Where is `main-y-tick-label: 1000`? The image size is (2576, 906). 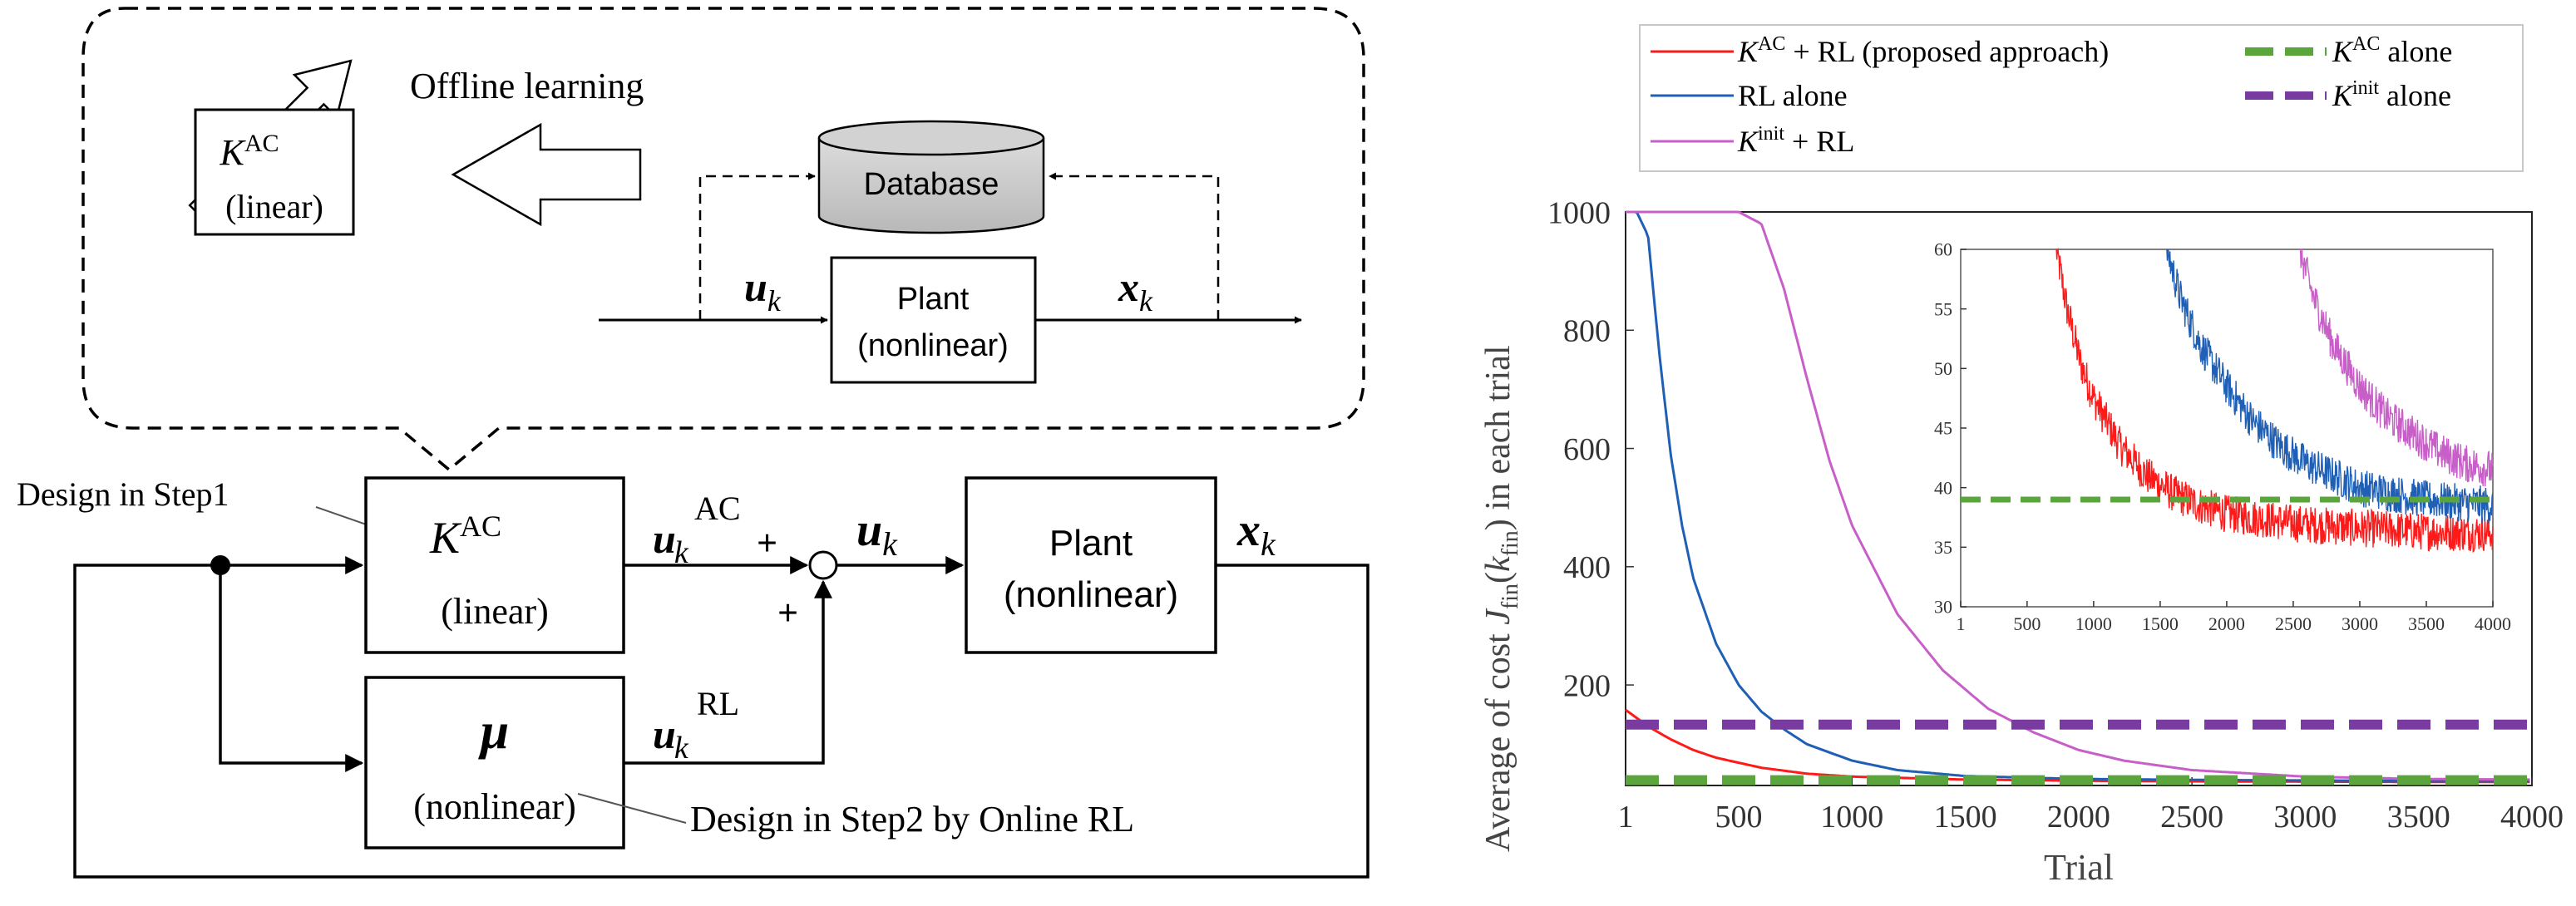
main-y-tick-label: 1000 is located at coordinates (1579, 212).